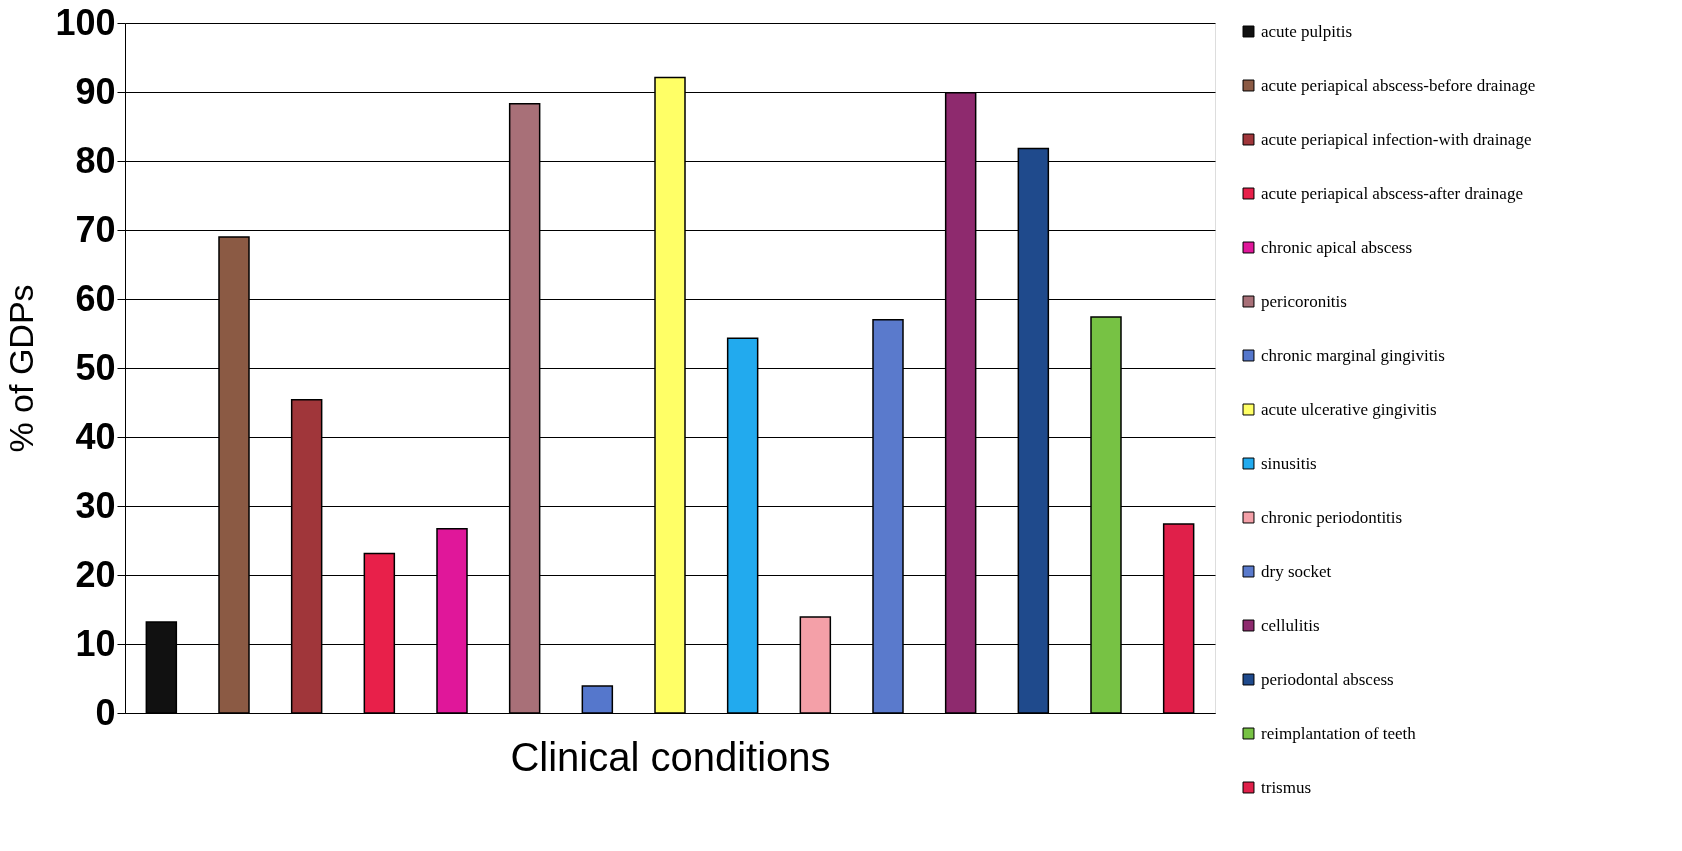 Image resolution: width=1682 pixels, height=851 pixels. I want to click on legend-label: dry socket, so click(1296, 571).